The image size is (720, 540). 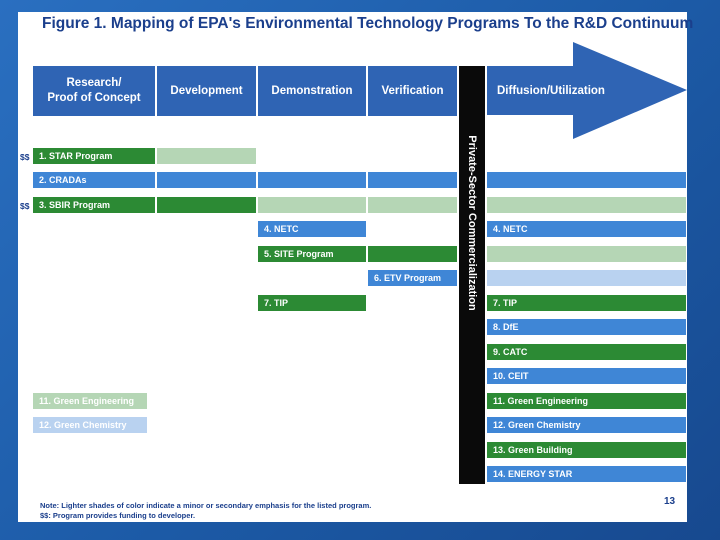 I want to click on bar-sbir-demonstration, so click(x=312, y=205).